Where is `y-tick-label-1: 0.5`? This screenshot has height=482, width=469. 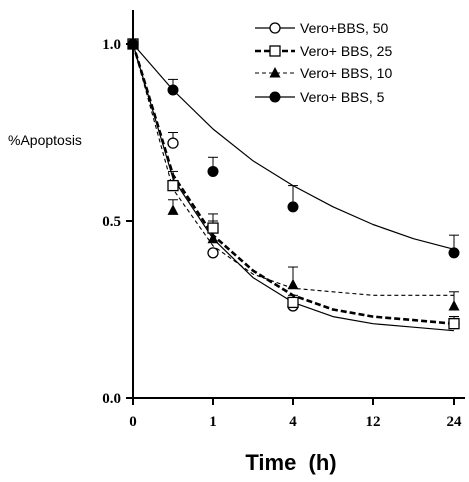
y-tick-label-1: 0.5 is located at coordinates (111, 222).